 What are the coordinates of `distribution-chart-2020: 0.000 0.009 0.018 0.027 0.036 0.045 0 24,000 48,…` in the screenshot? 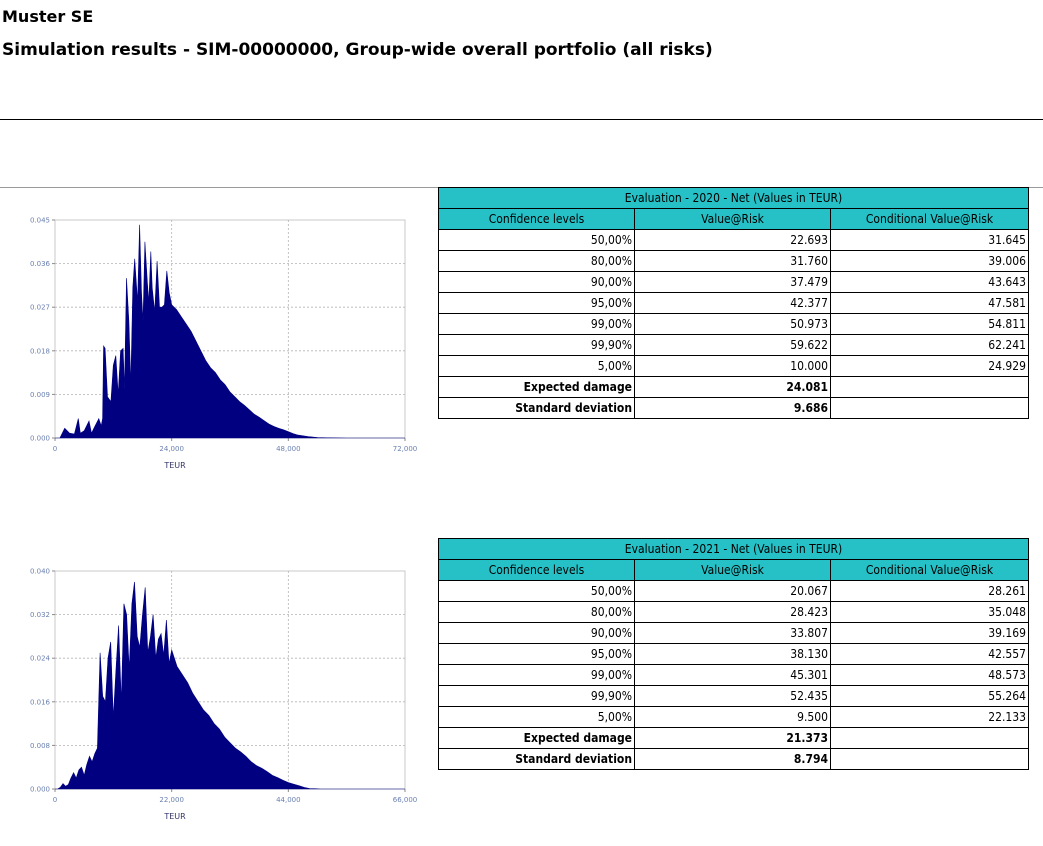 It's located at (215, 350).